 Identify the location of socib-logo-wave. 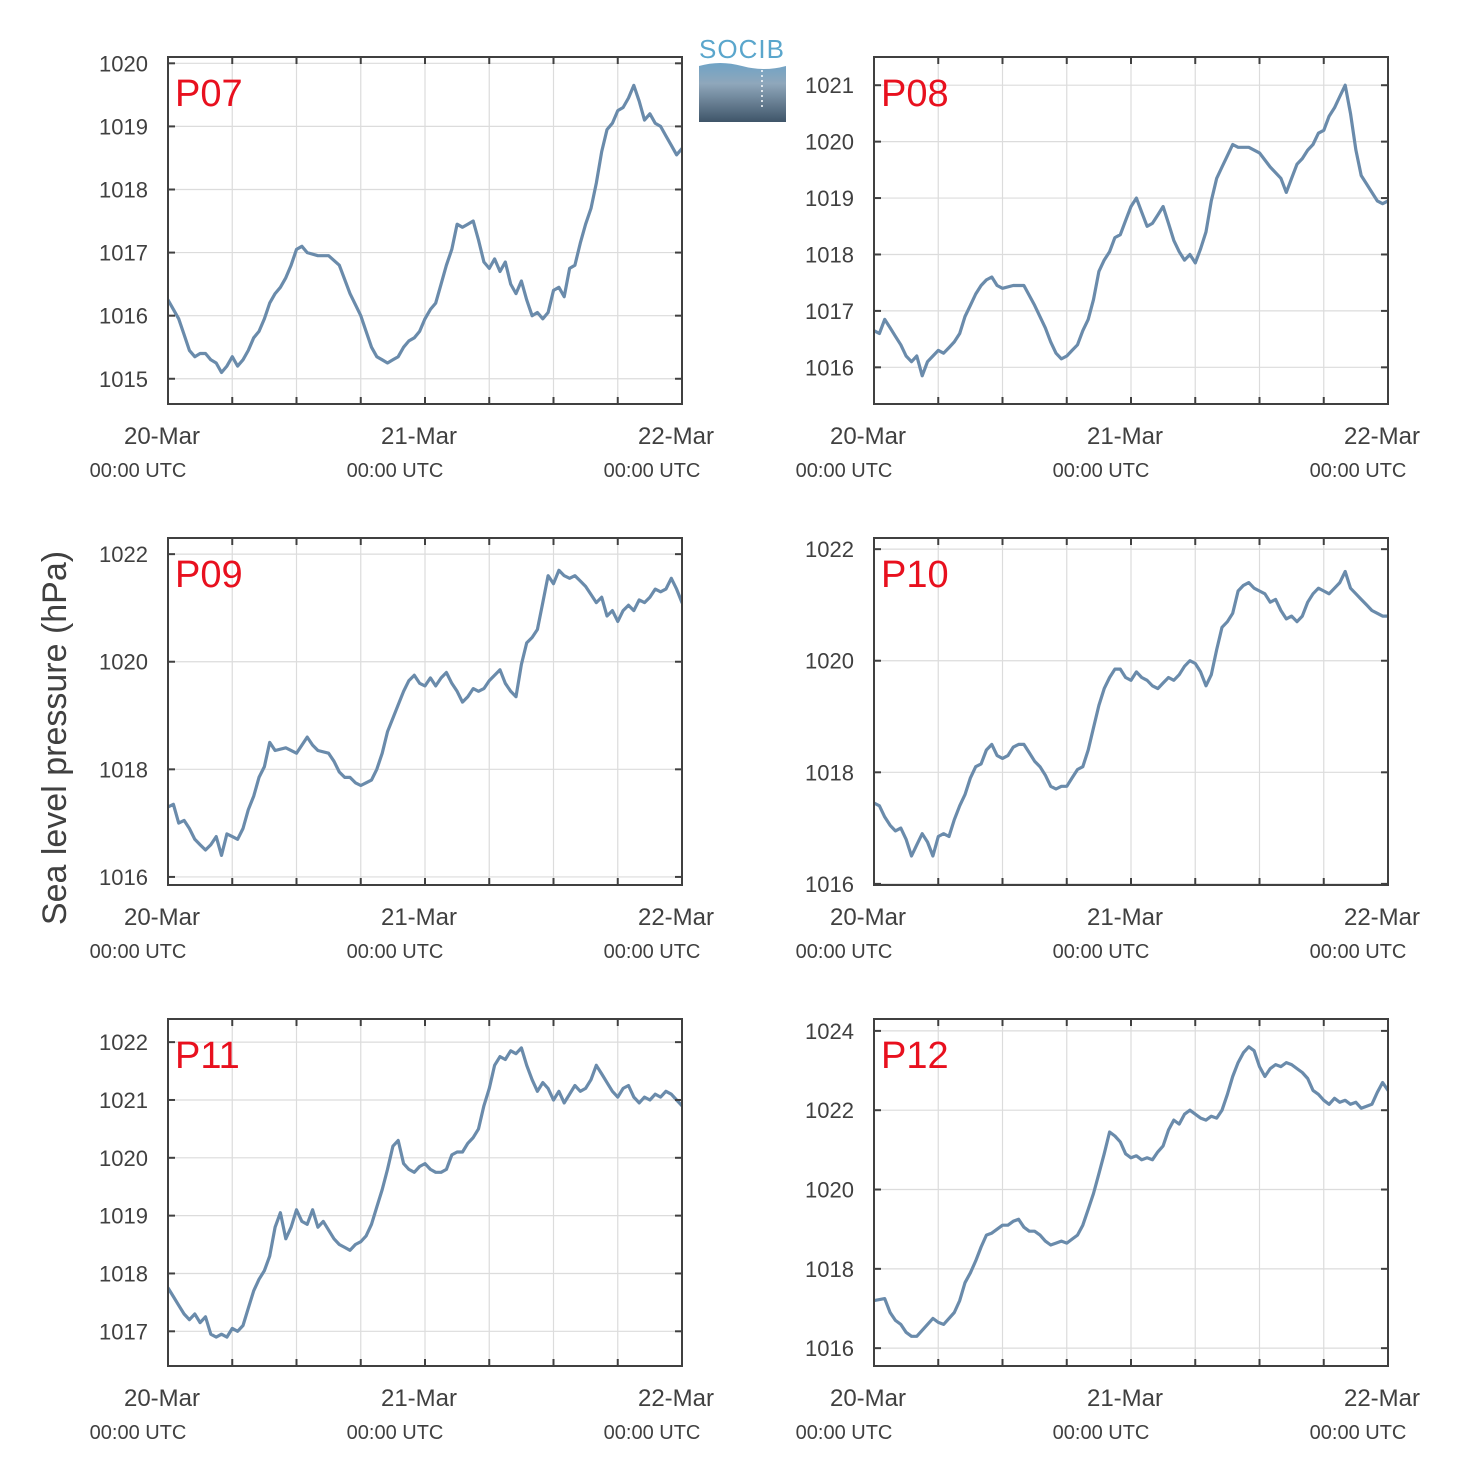
(742, 92).